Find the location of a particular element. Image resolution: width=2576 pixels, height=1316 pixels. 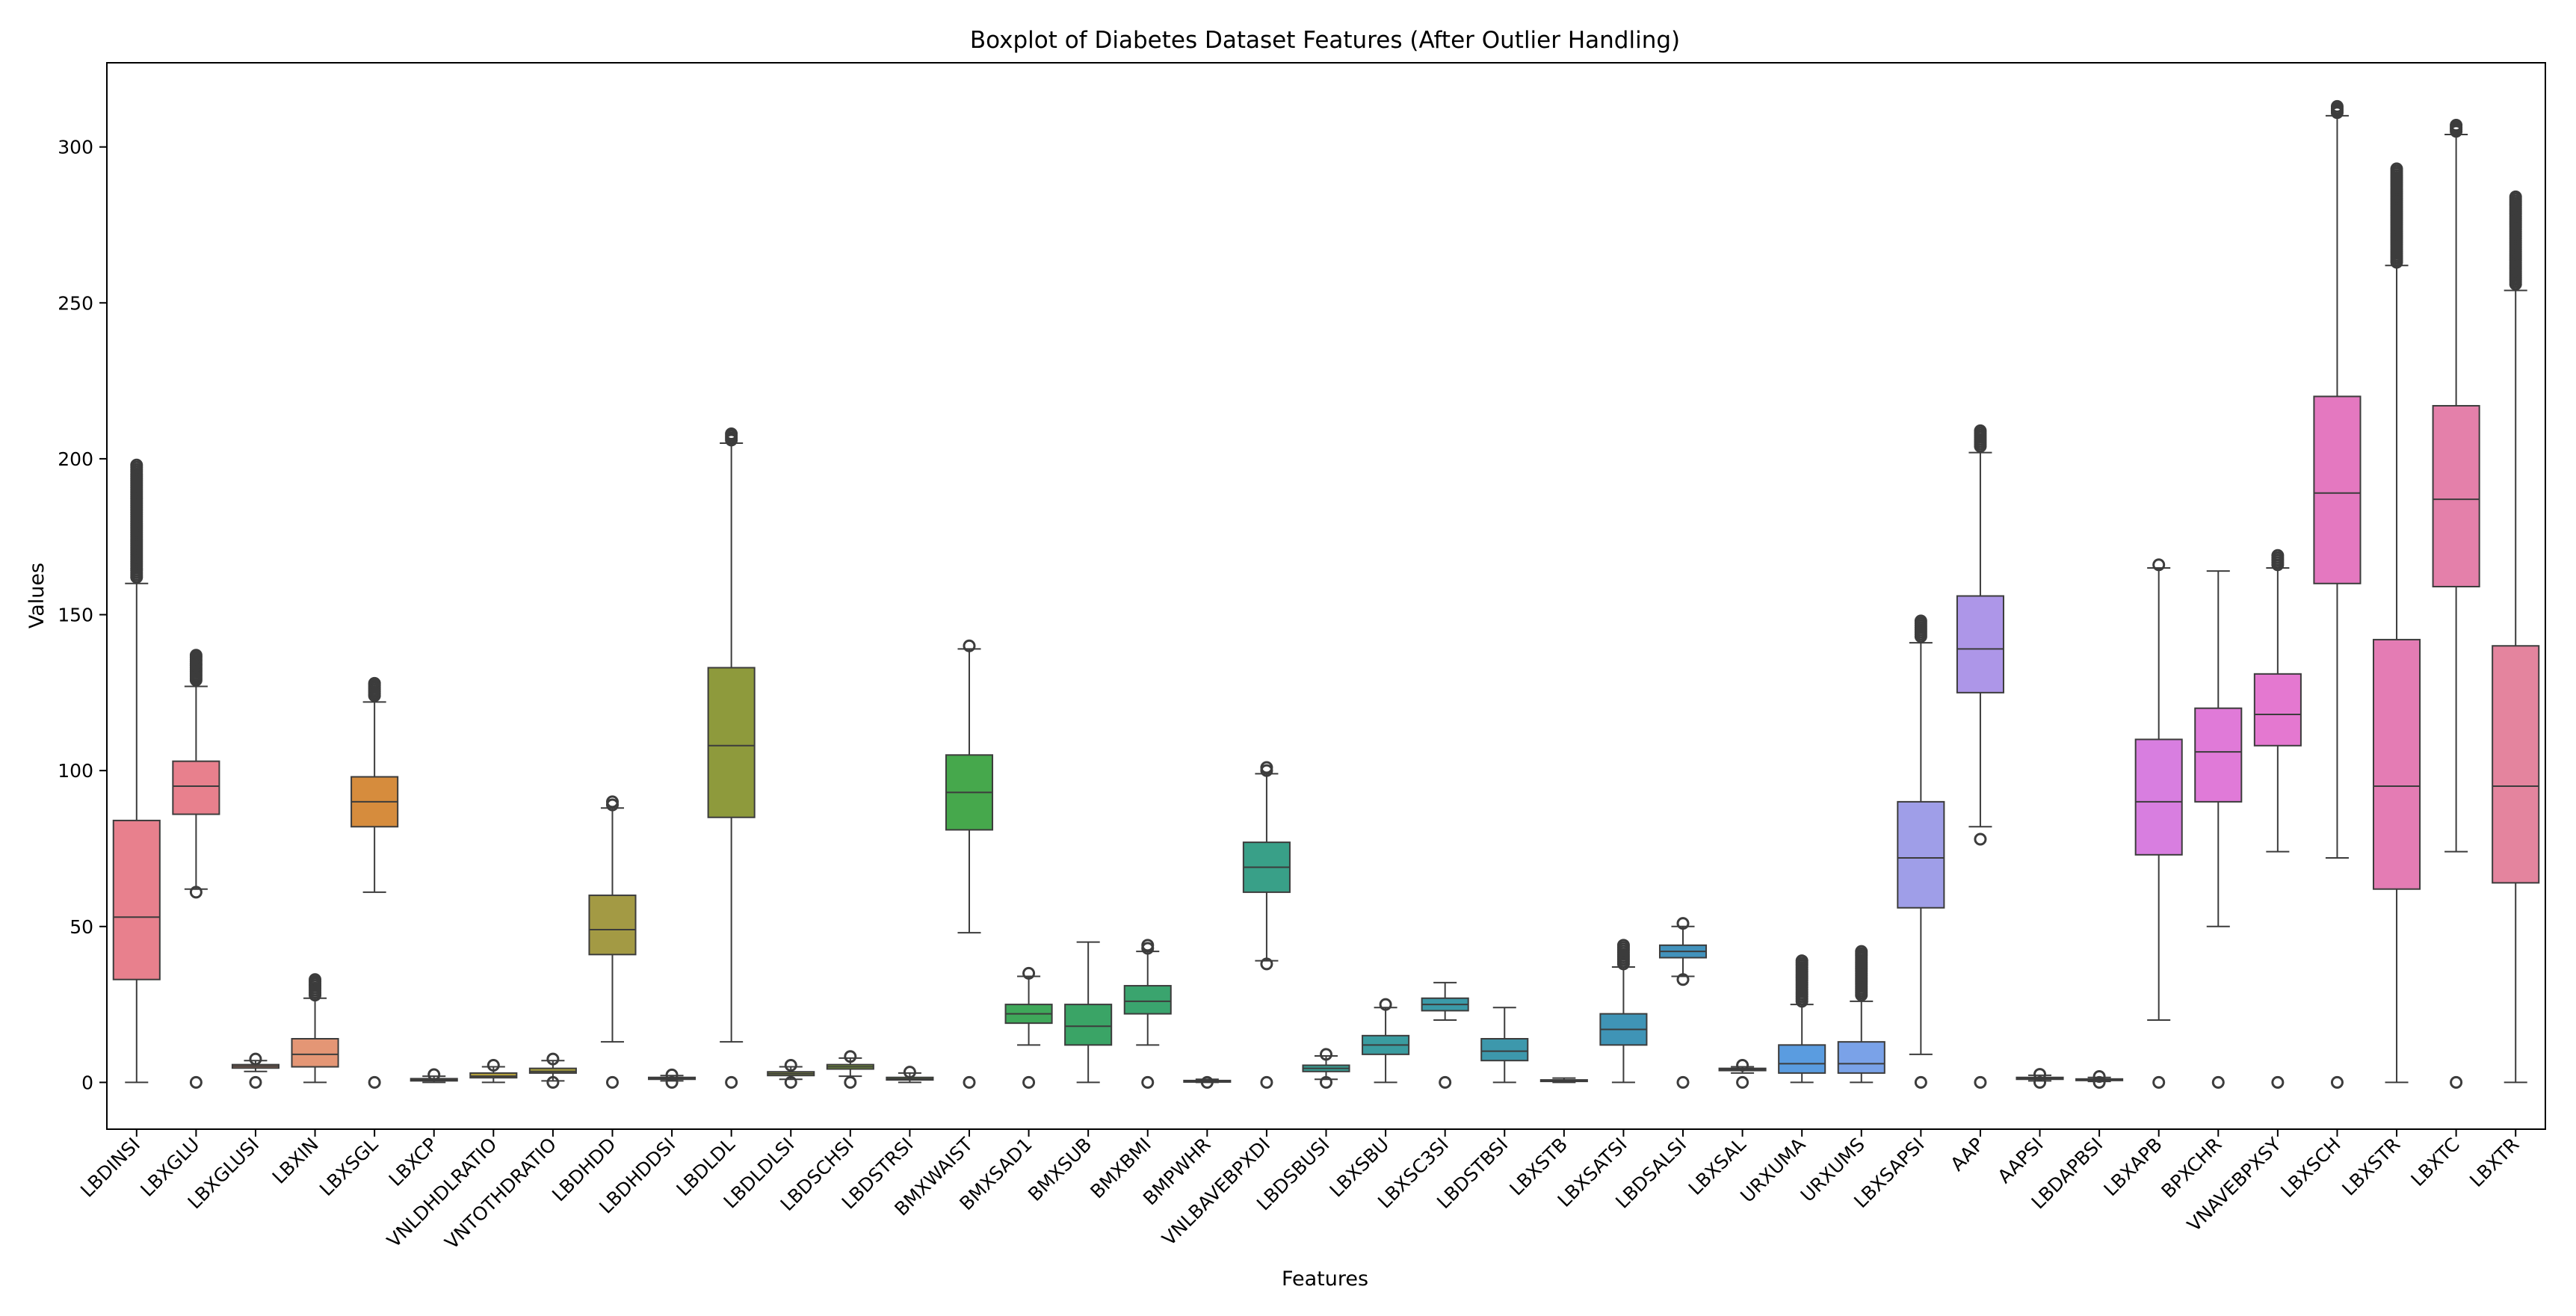

x-axis-label: Features is located at coordinates (1325, 1279).